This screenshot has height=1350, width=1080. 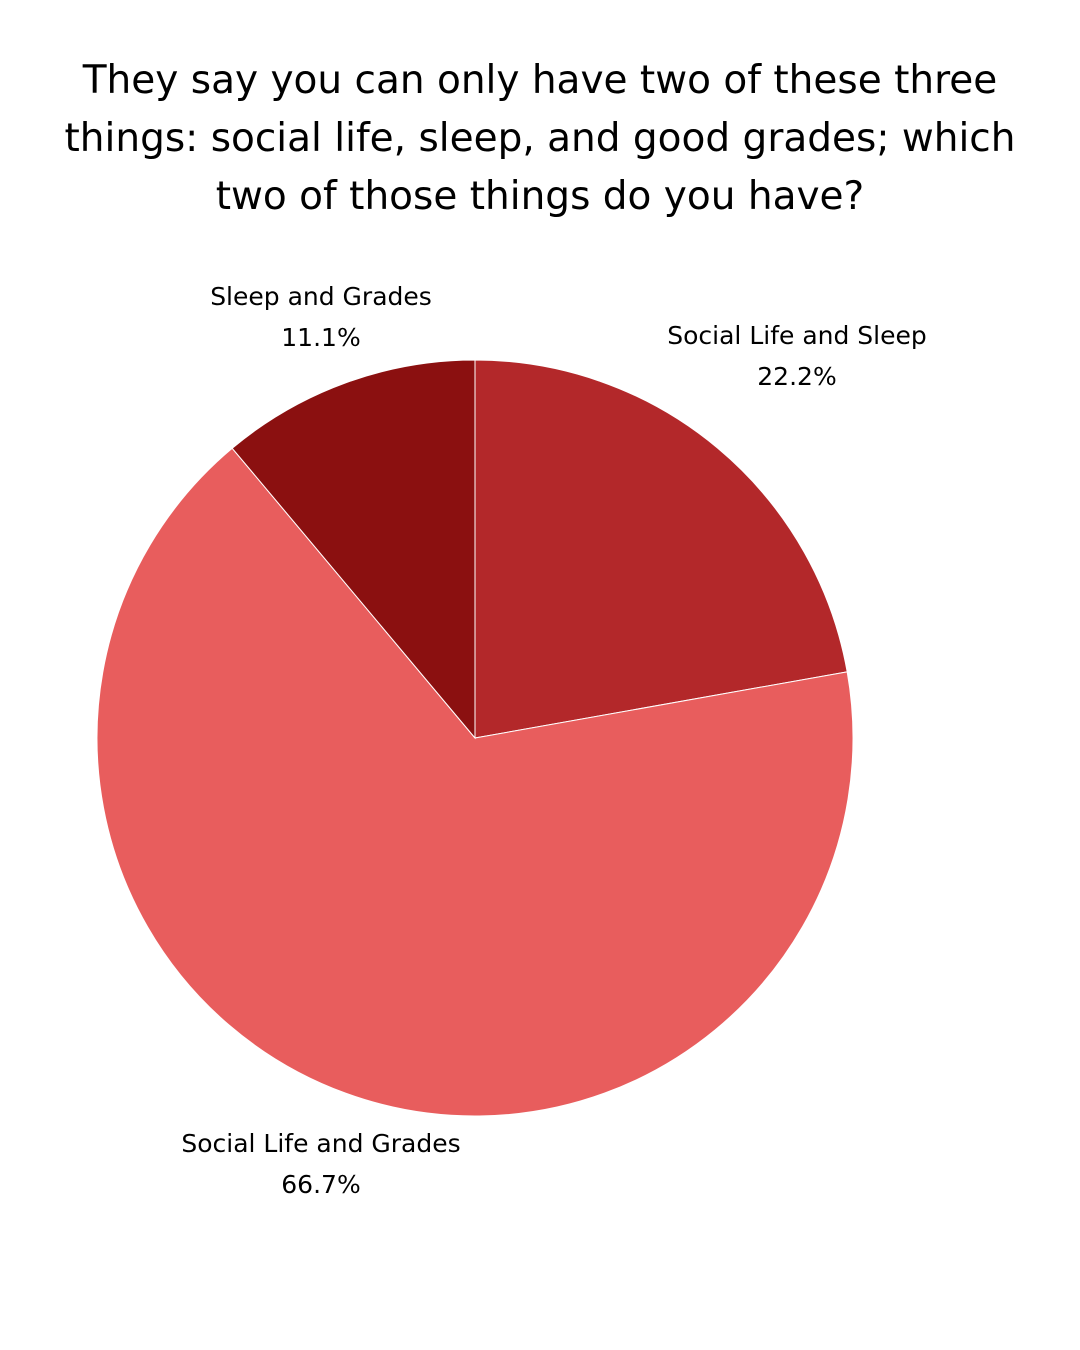 I want to click on pie-slice-sleep-and-grades, so click(x=353, y=549).